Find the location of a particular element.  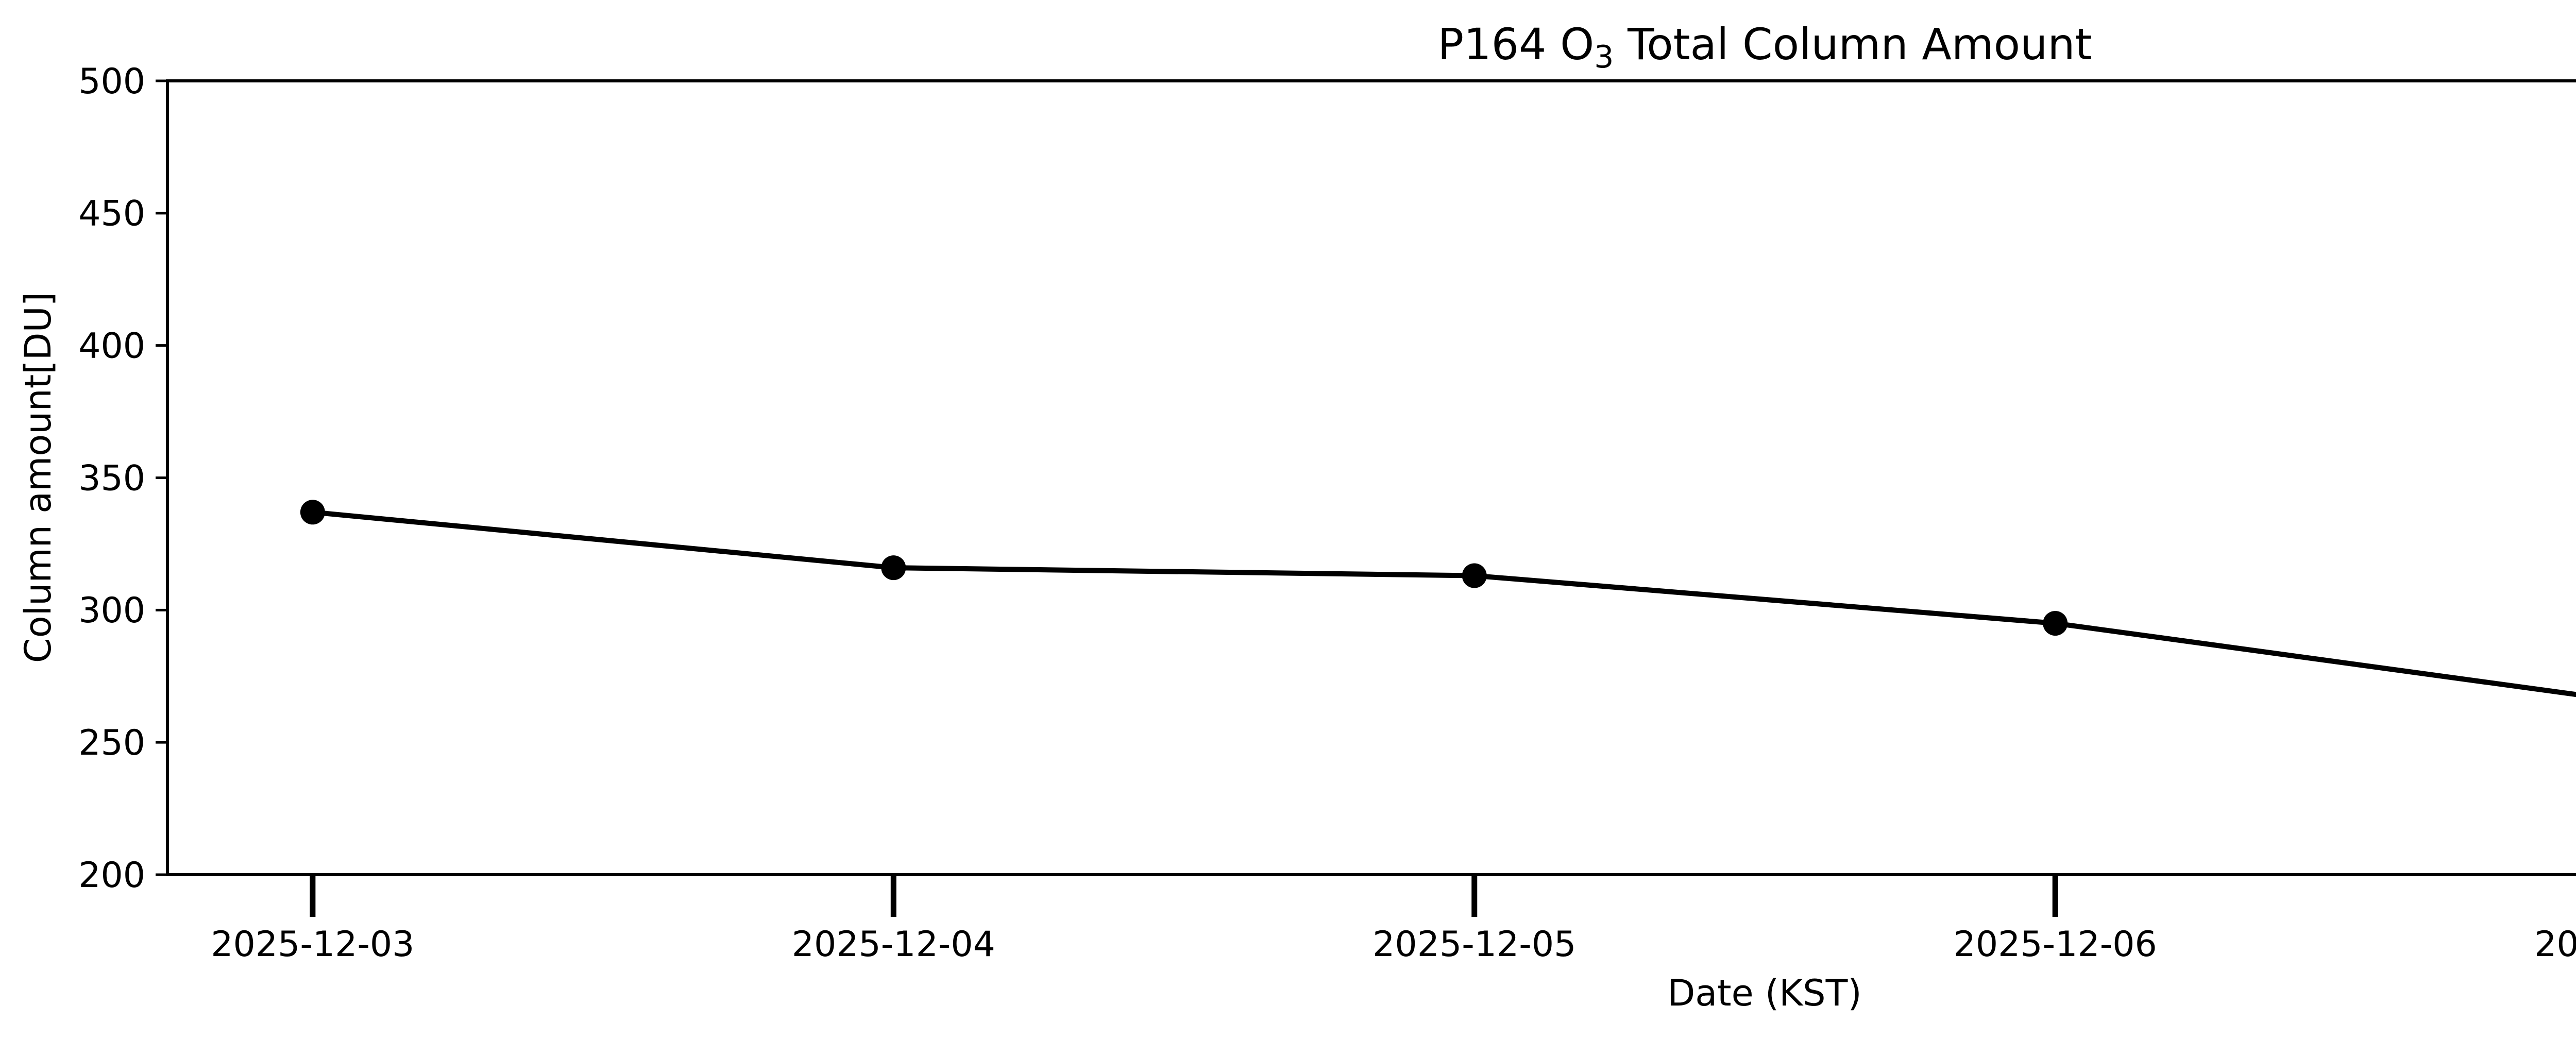

y-axis-label: Column amount[DU] is located at coordinates (38, 477).